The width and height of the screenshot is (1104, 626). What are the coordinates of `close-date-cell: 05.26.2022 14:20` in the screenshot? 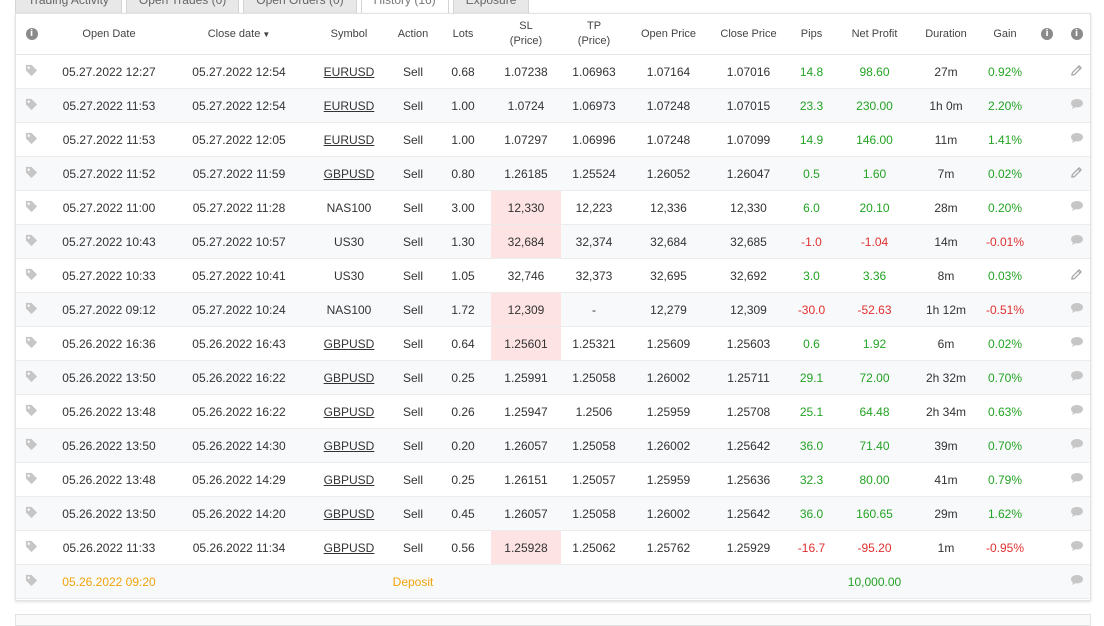 It's located at (239, 513).